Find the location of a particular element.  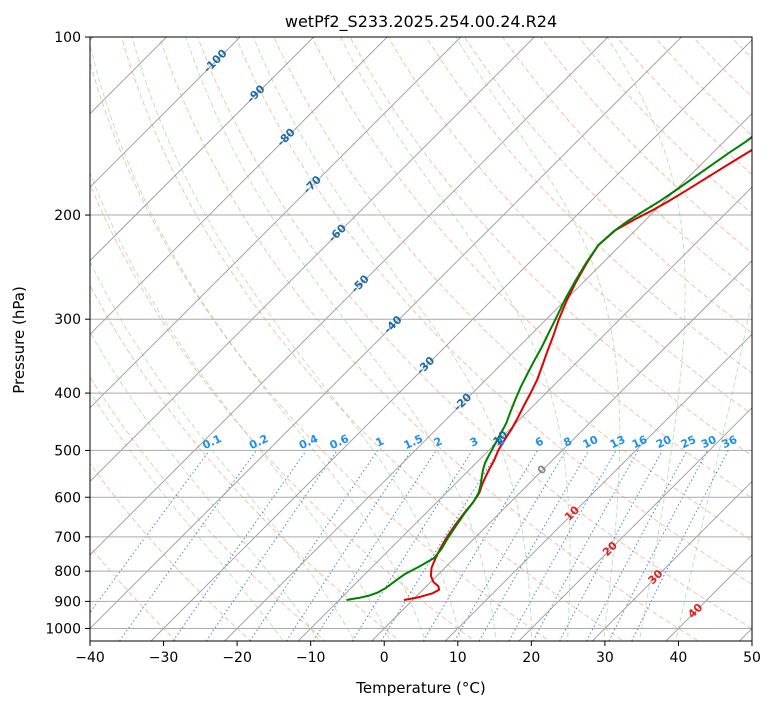

mixing-ratio-label: 3 is located at coordinates (474, 442).